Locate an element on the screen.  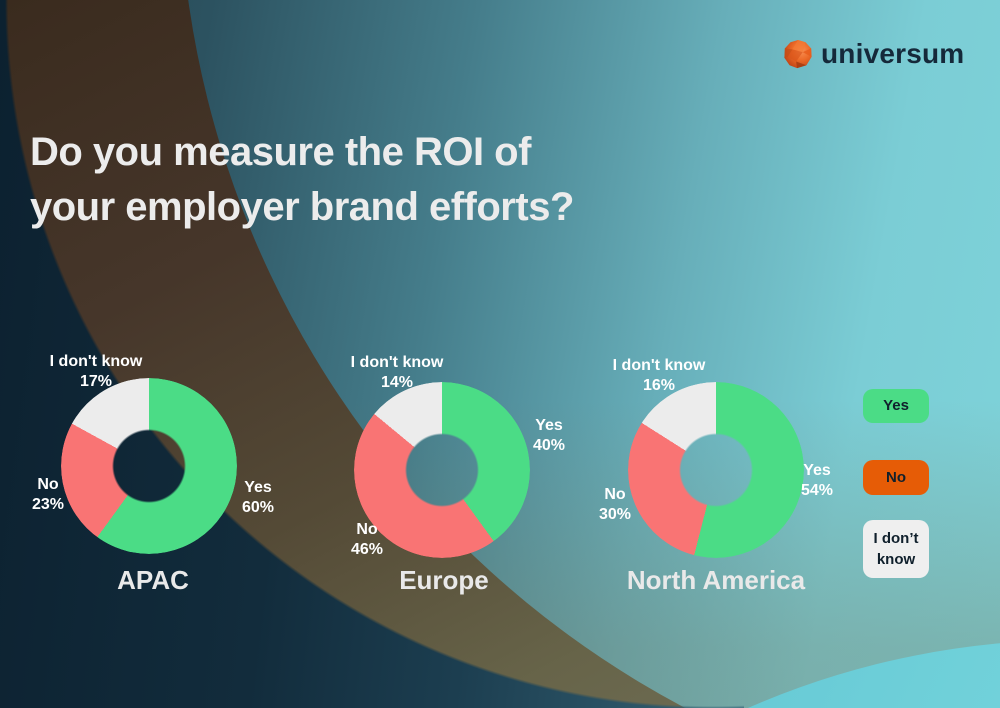
legend-badge-no: No is located at coordinates (896, 477).